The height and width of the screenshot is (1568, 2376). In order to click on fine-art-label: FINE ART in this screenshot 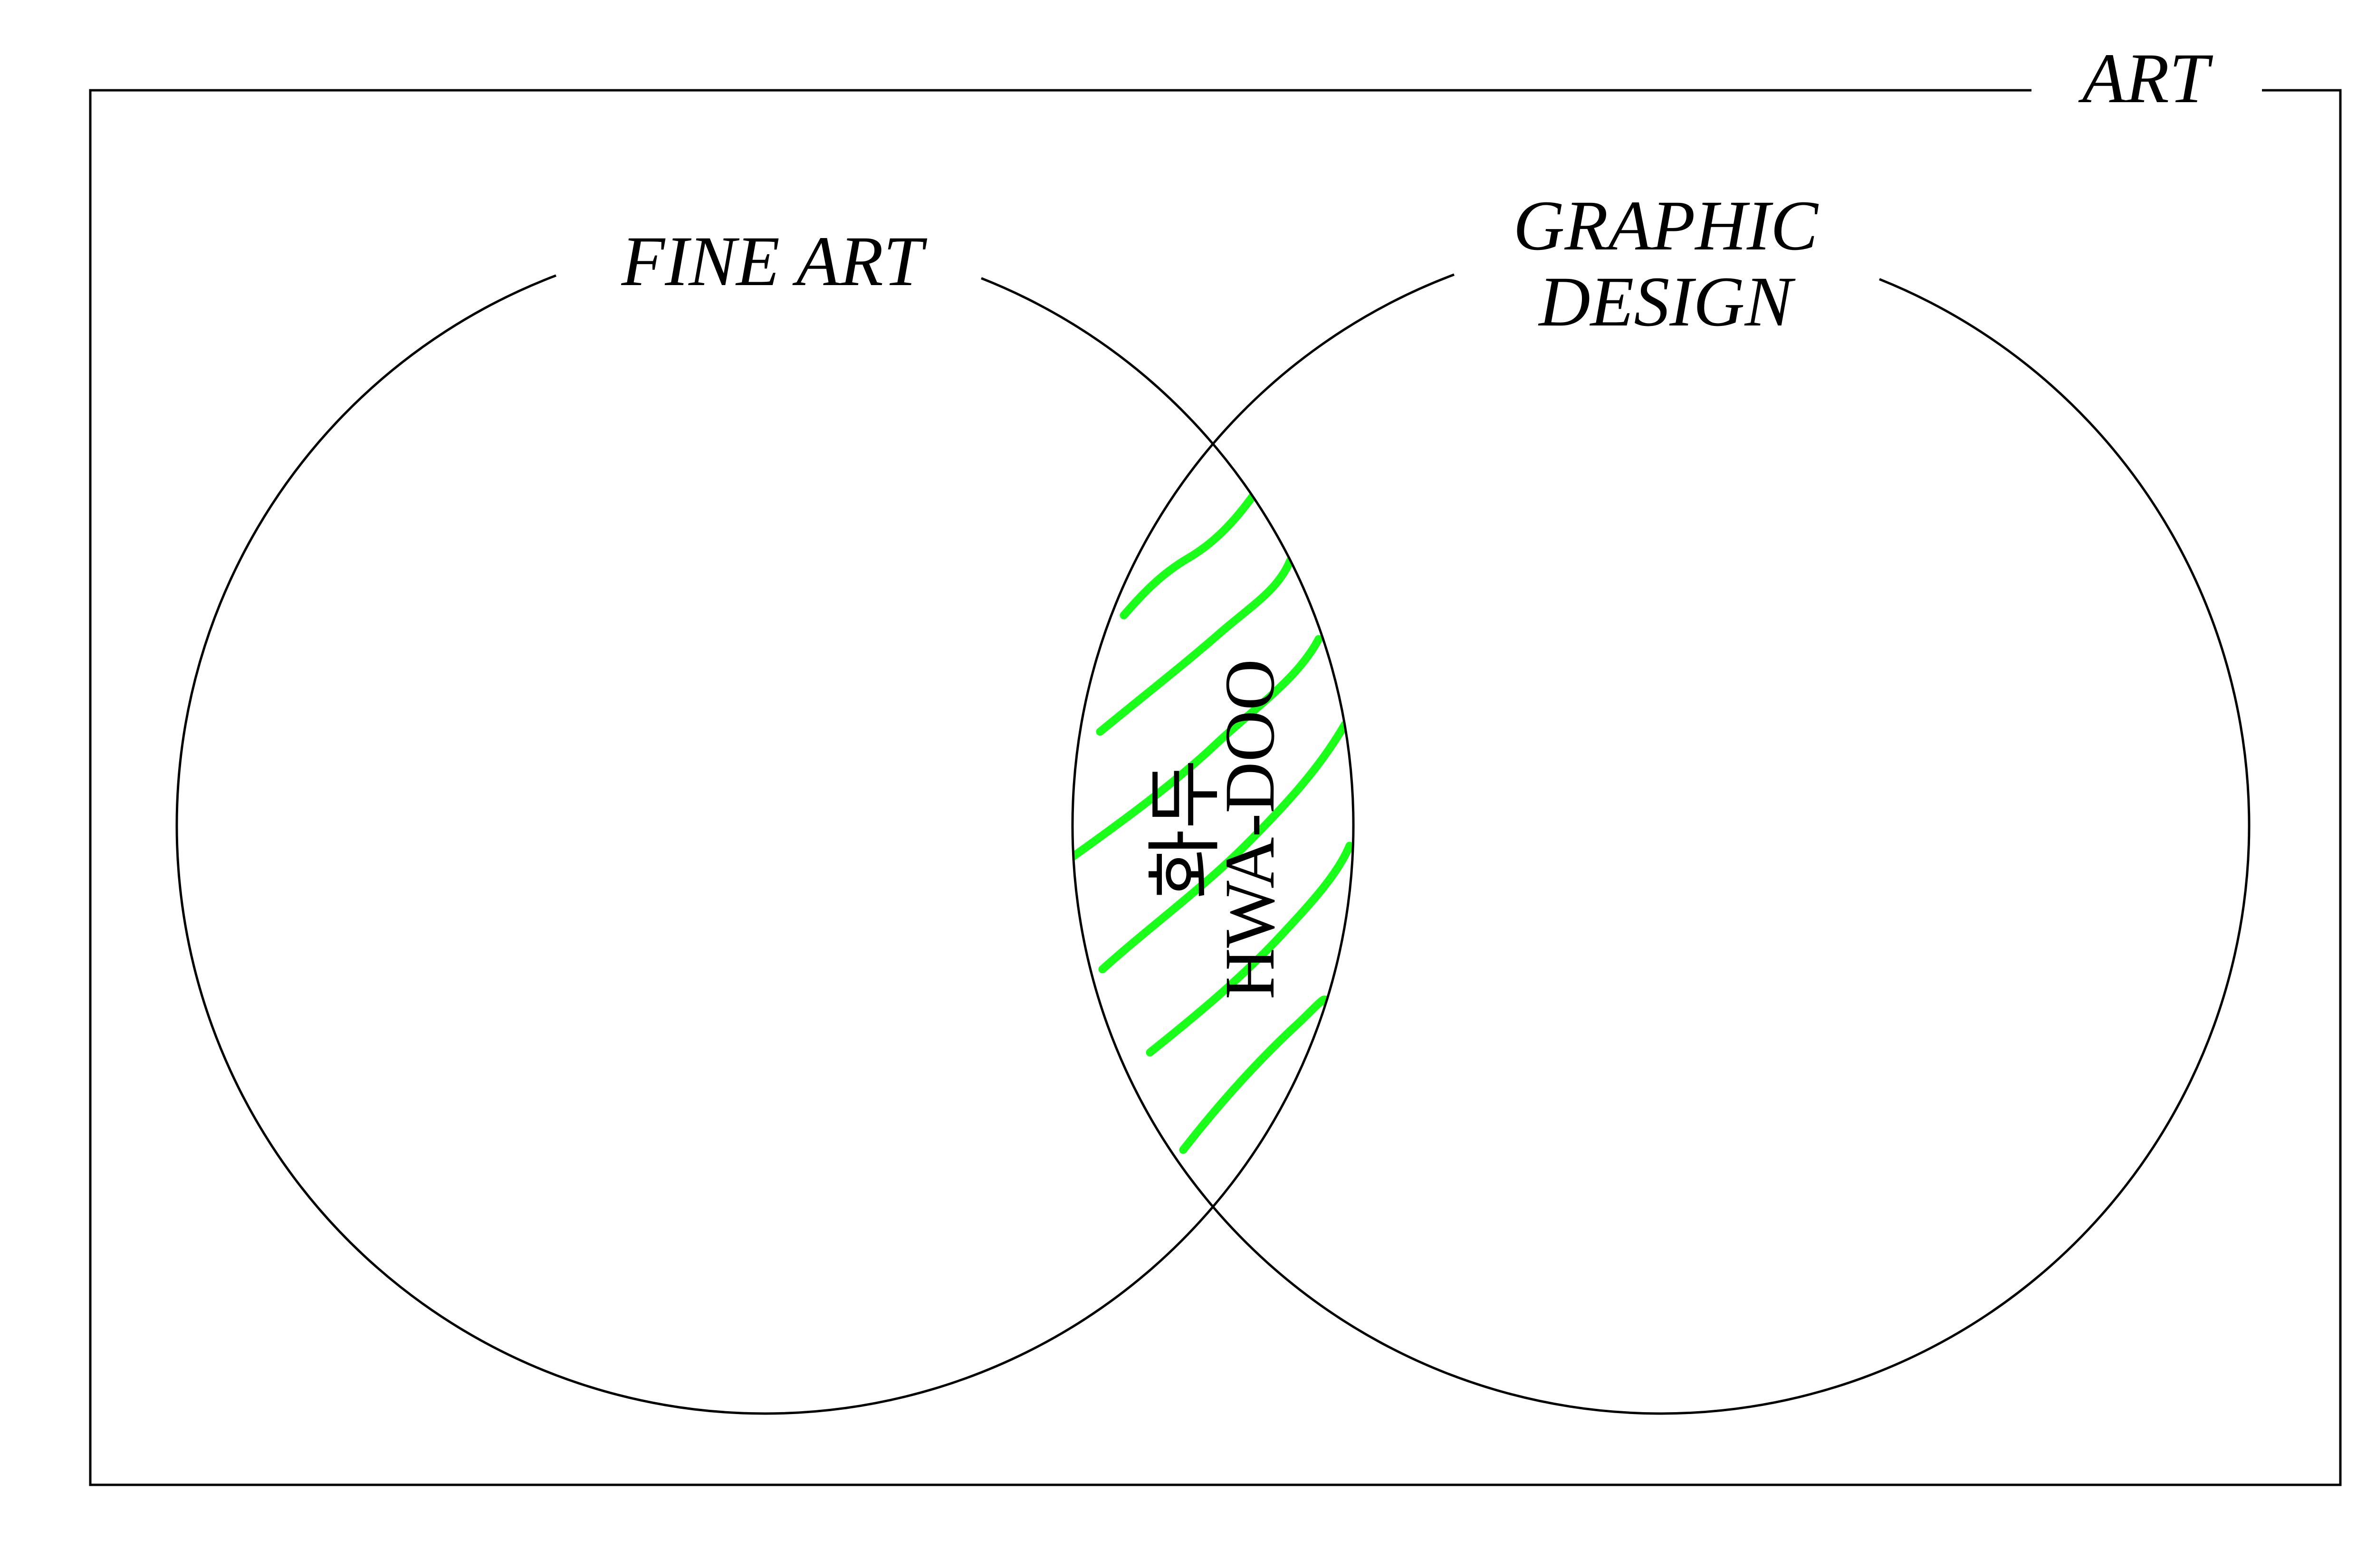, I will do `click(774, 262)`.